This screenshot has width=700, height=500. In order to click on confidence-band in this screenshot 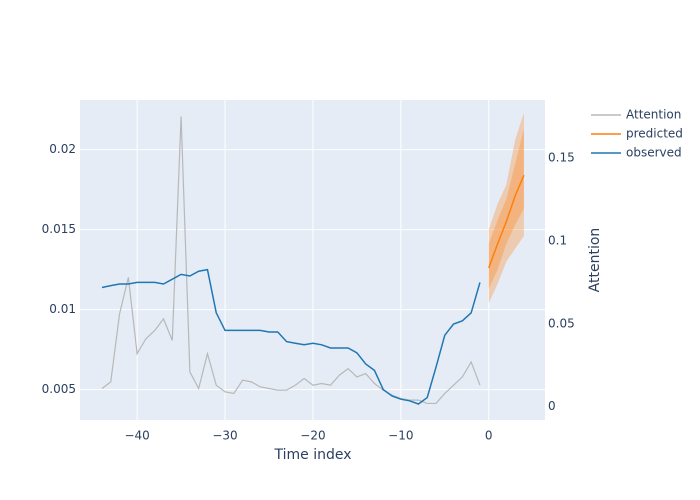, I will do `click(506, 208)`.